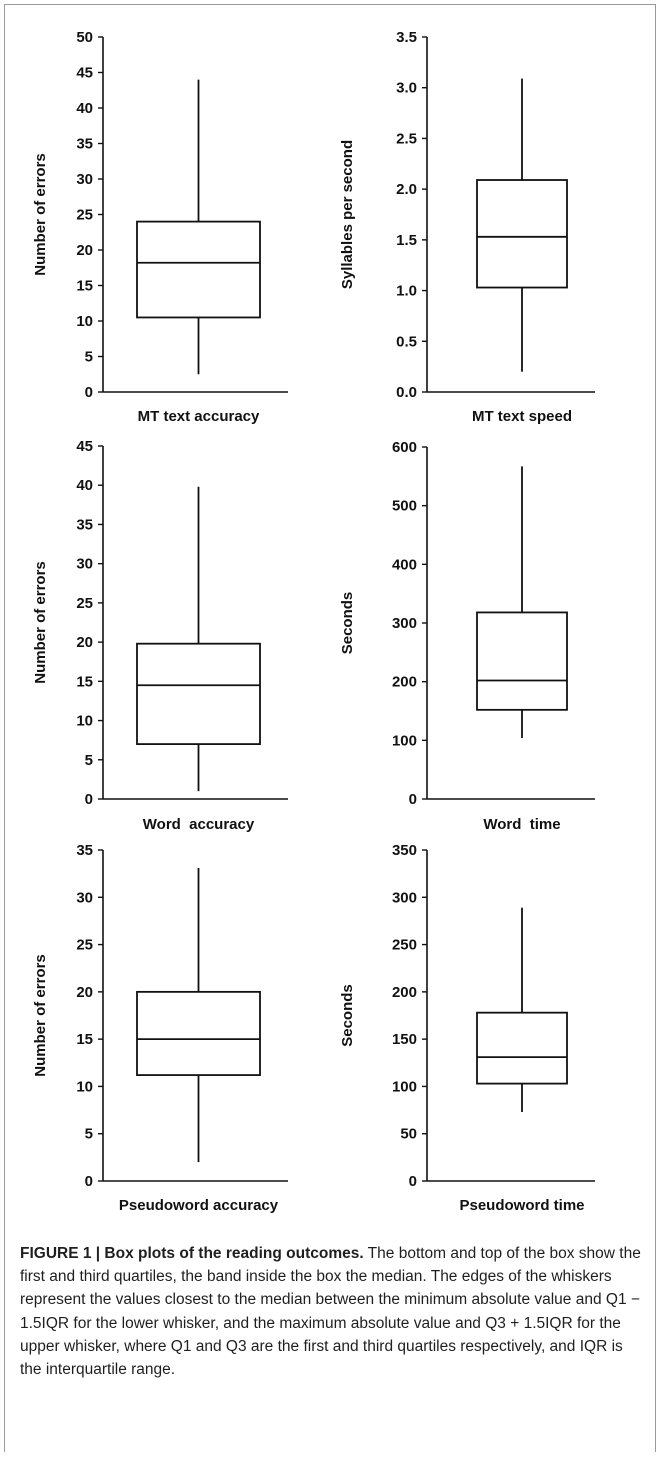 This screenshot has width=662, height=1458. Describe the element at coordinates (521, 1205) in the screenshot. I see `x-axis-title: Pseudoword time` at that location.